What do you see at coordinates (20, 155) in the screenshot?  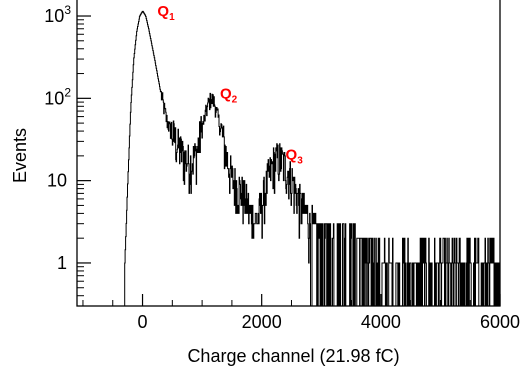 I see `y-axis-label: Events` at bounding box center [20, 155].